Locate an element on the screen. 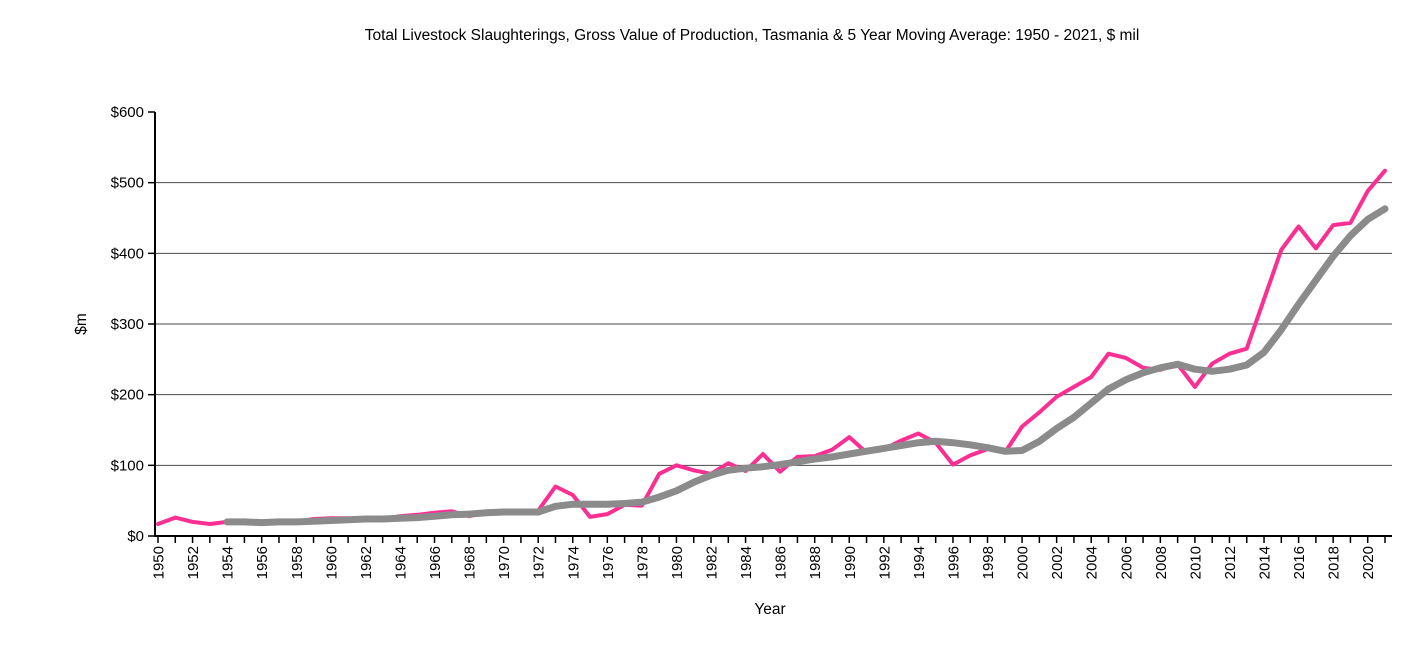 Image resolution: width=1418 pixels, height=666 pixels. x-tick-label: 1952 is located at coordinates (193, 562).